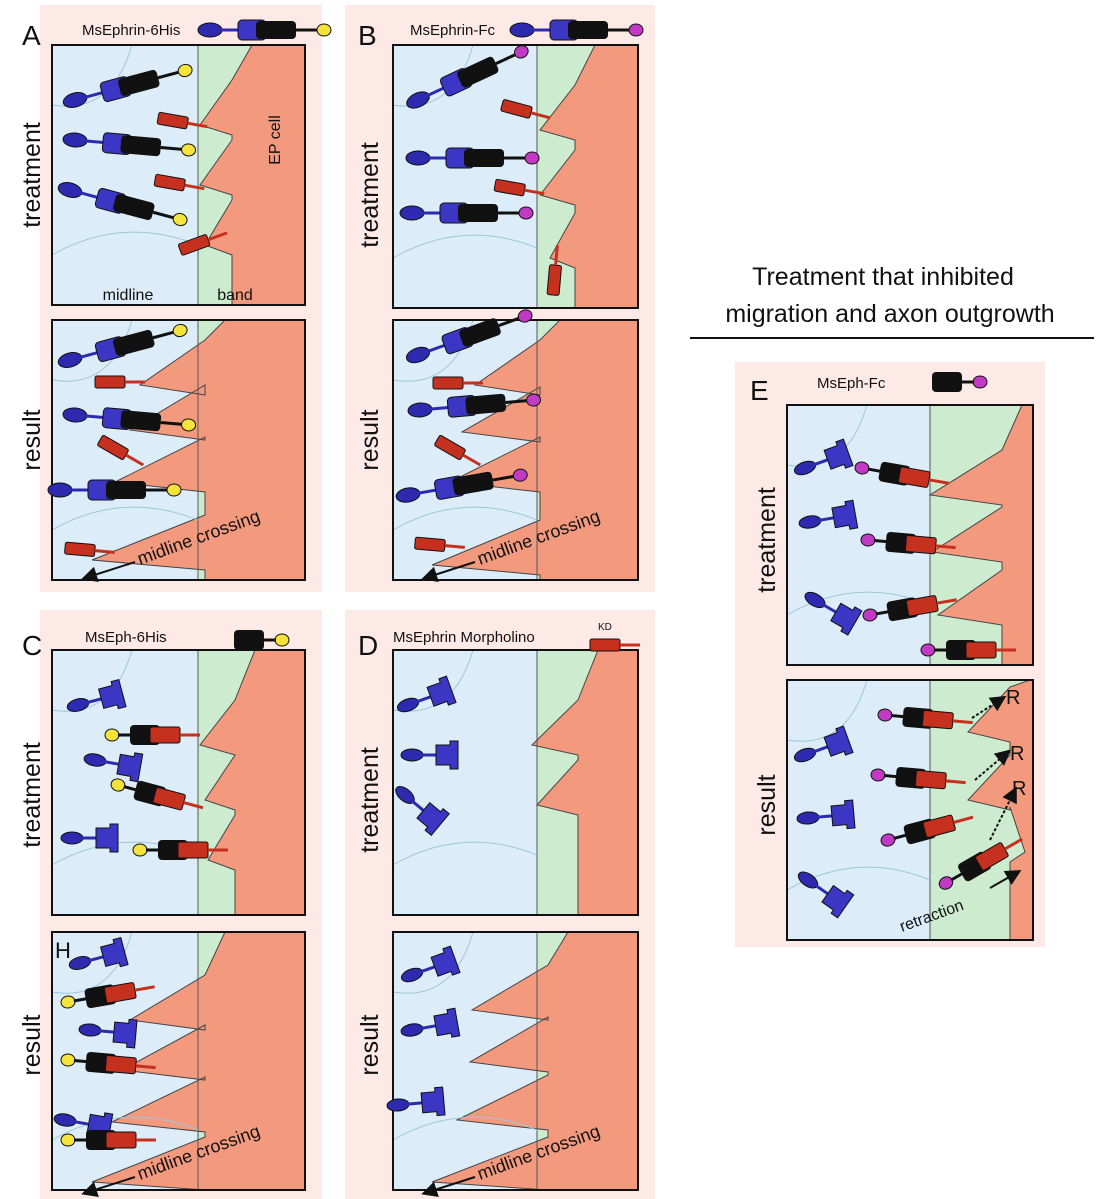 The width and height of the screenshot is (1096, 1199). Describe the element at coordinates (210, 30) in the screenshot. I see `ephrin-head` at that location.